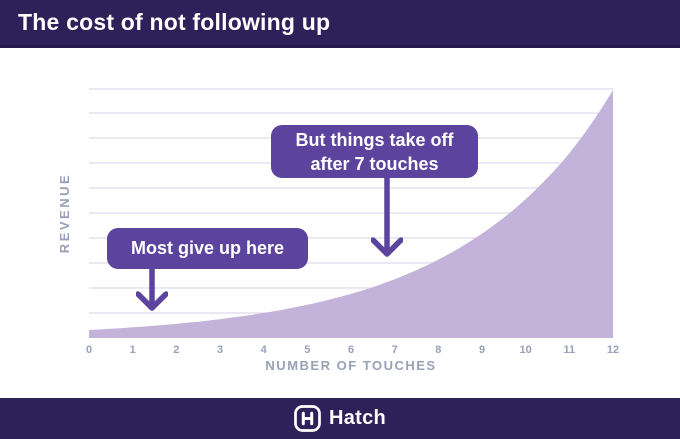  What do you see at coordinates (351, 350) in the screenshot?
I see `x-tick-label: 6` at bounding box center [351, 350].